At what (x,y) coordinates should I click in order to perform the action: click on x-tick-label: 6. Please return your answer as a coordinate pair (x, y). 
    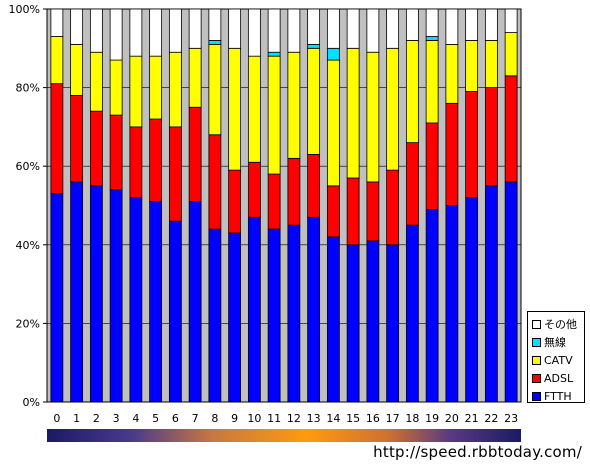
    Looking at the image, I should click on (175, 418).